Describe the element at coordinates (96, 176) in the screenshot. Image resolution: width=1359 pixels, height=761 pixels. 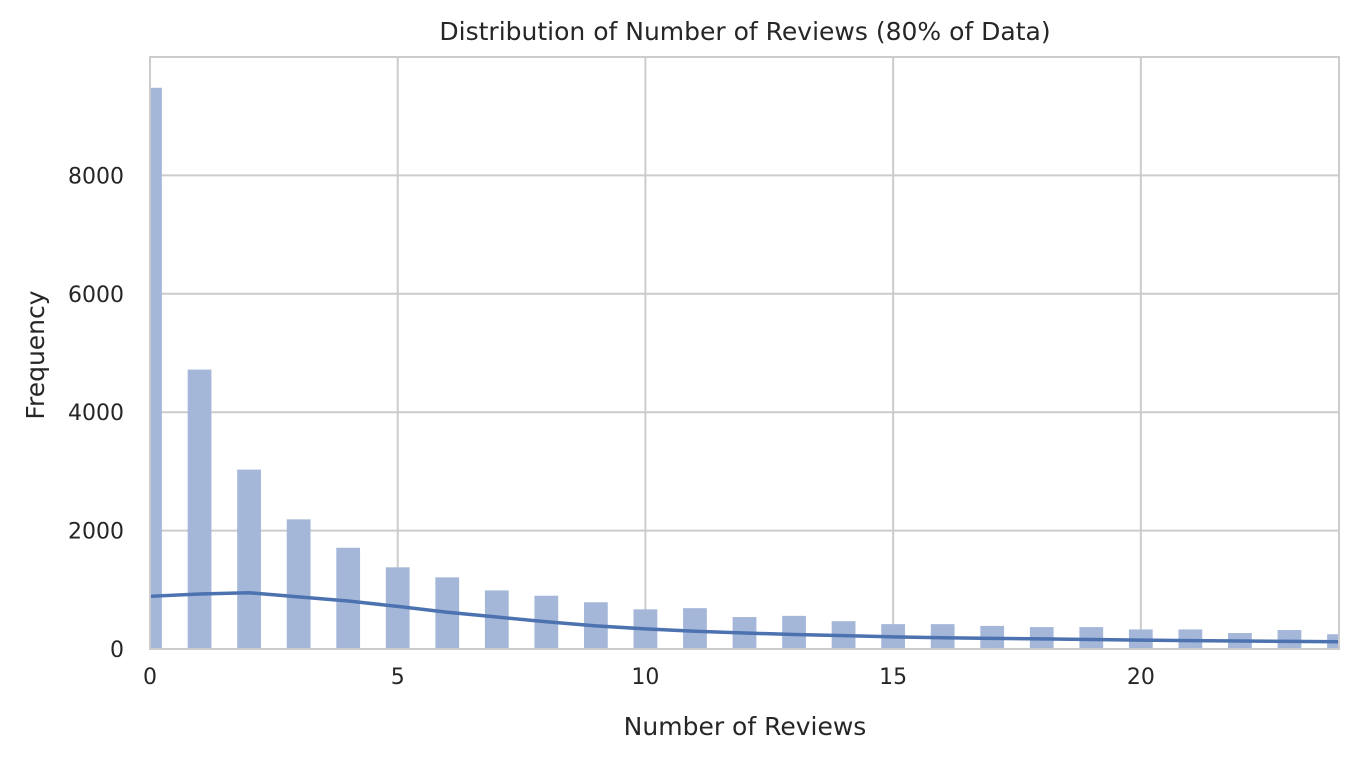
I see `y-tick-label: 8000` at that location.